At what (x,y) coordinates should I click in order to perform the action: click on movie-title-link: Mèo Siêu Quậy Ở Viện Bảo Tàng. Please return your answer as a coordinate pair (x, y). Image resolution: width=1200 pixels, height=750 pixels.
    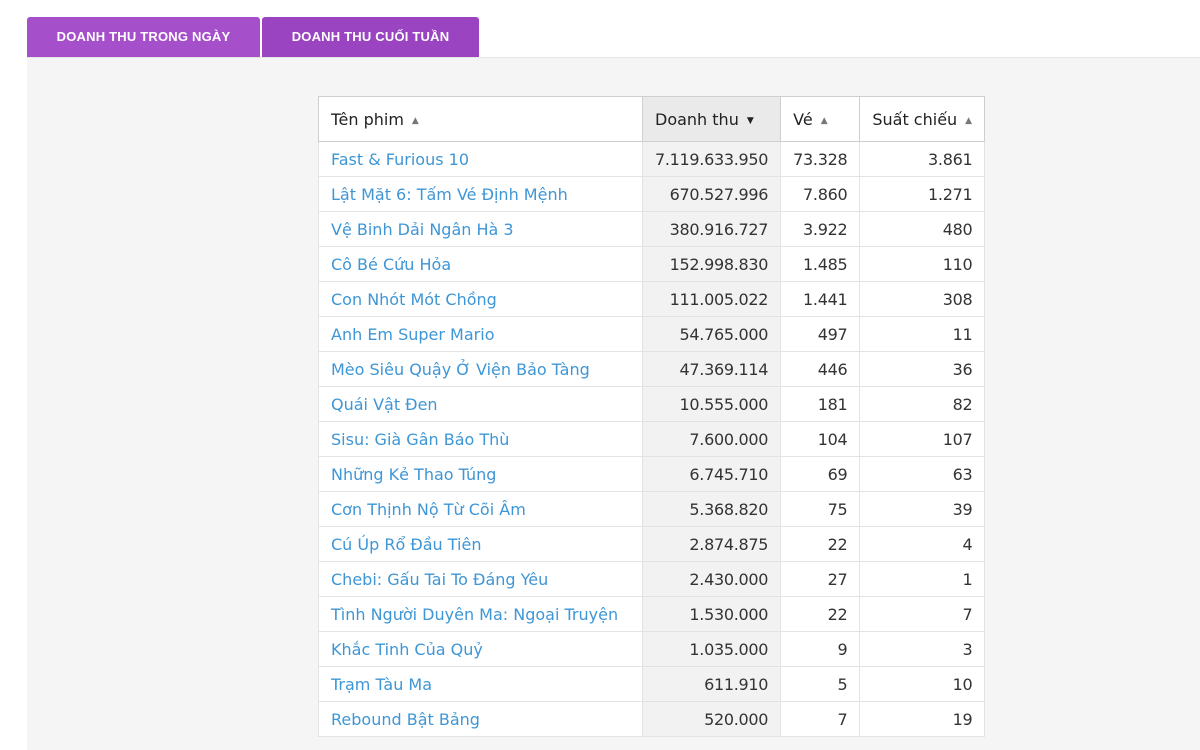
    Looking at the image, I should click on (460, 369).